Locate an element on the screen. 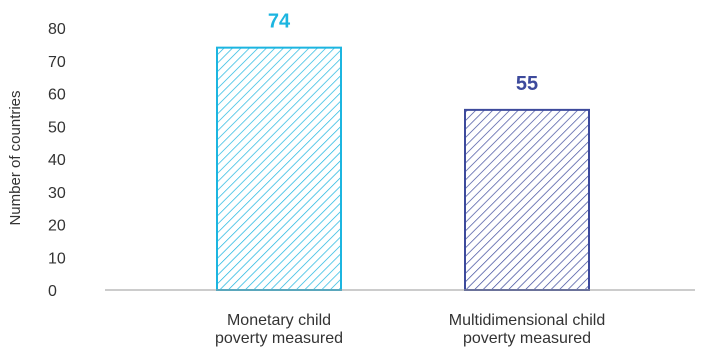 The height and width of the screenshot is (360, 712). y-tick-label: 80 is located at coordinates (57, 29).